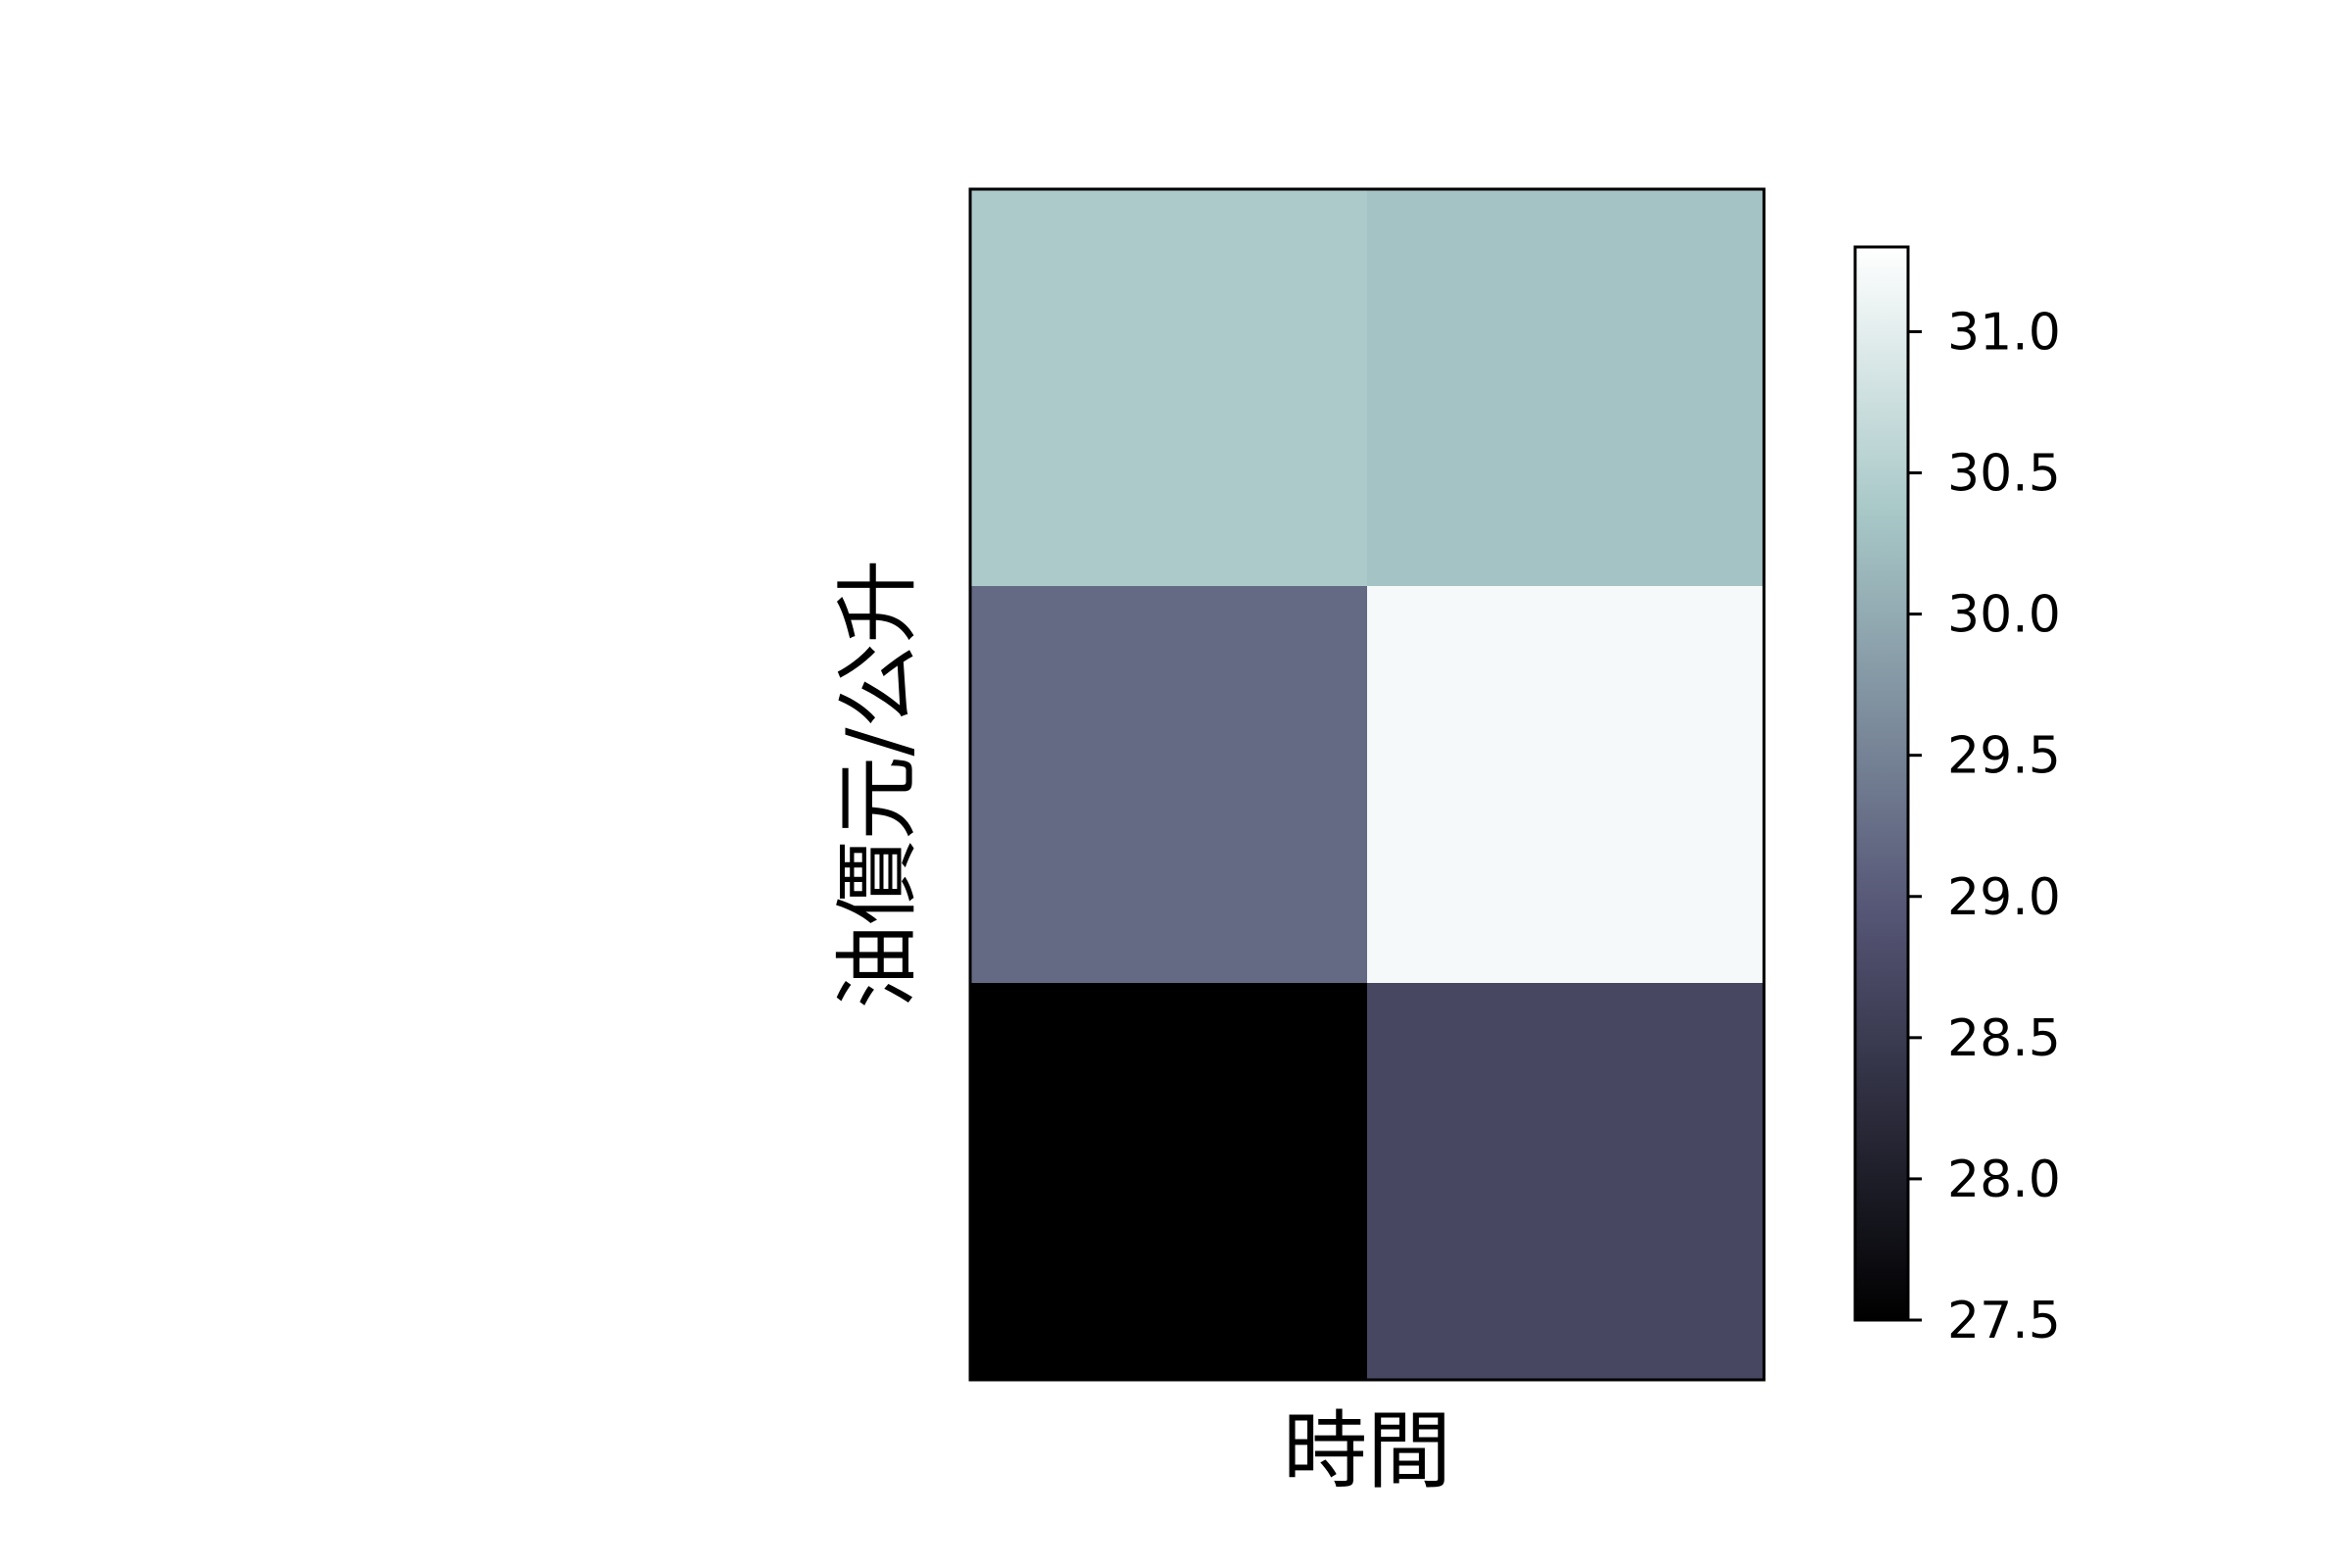 The width and height of the screenshot is (2352, 1568). What do you see at coordinates (2004, 1038) in the screenshot?
I see `colorbar-tick-label: 28.5` at bounding box center [2004, 1038].